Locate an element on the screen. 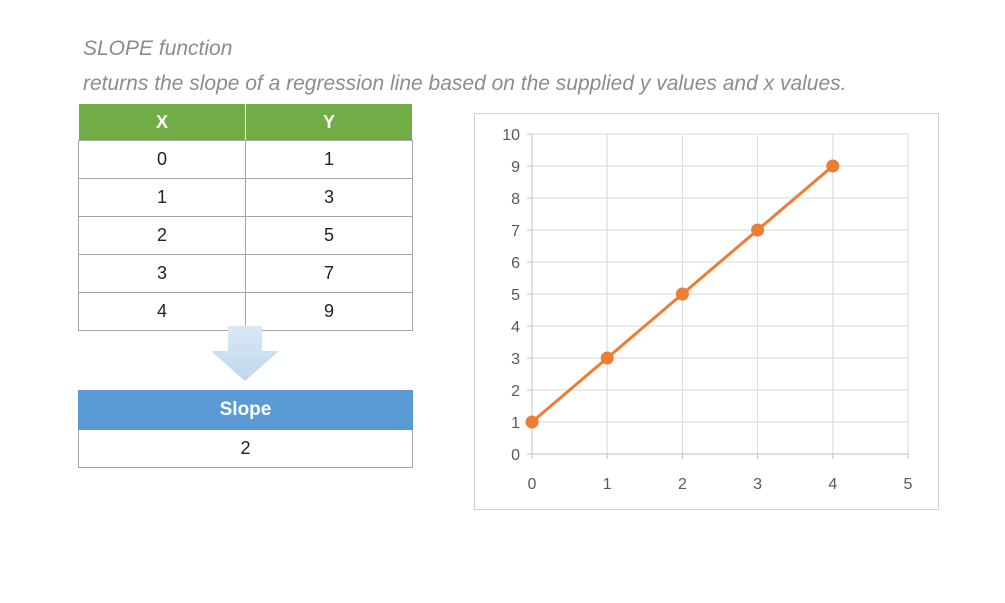 The width and height of the screenshot is (1005, 603). y-tick-label: 10 is located at coordinates (511, 135).